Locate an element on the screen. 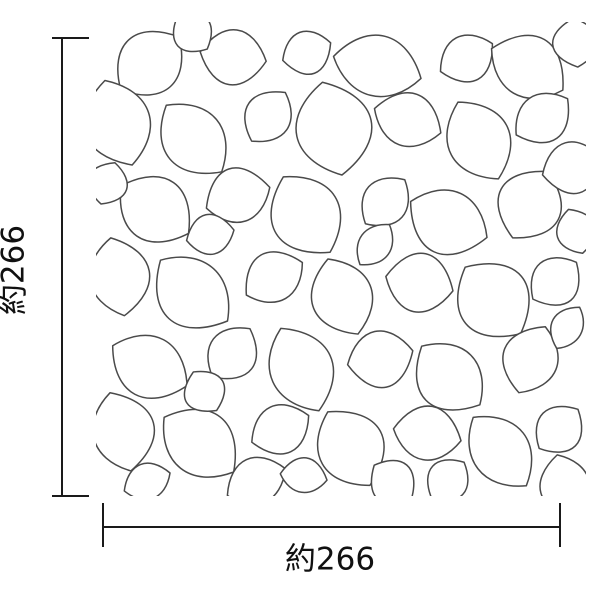  horizontal-dimension-line is located at coordinates (332, 527).